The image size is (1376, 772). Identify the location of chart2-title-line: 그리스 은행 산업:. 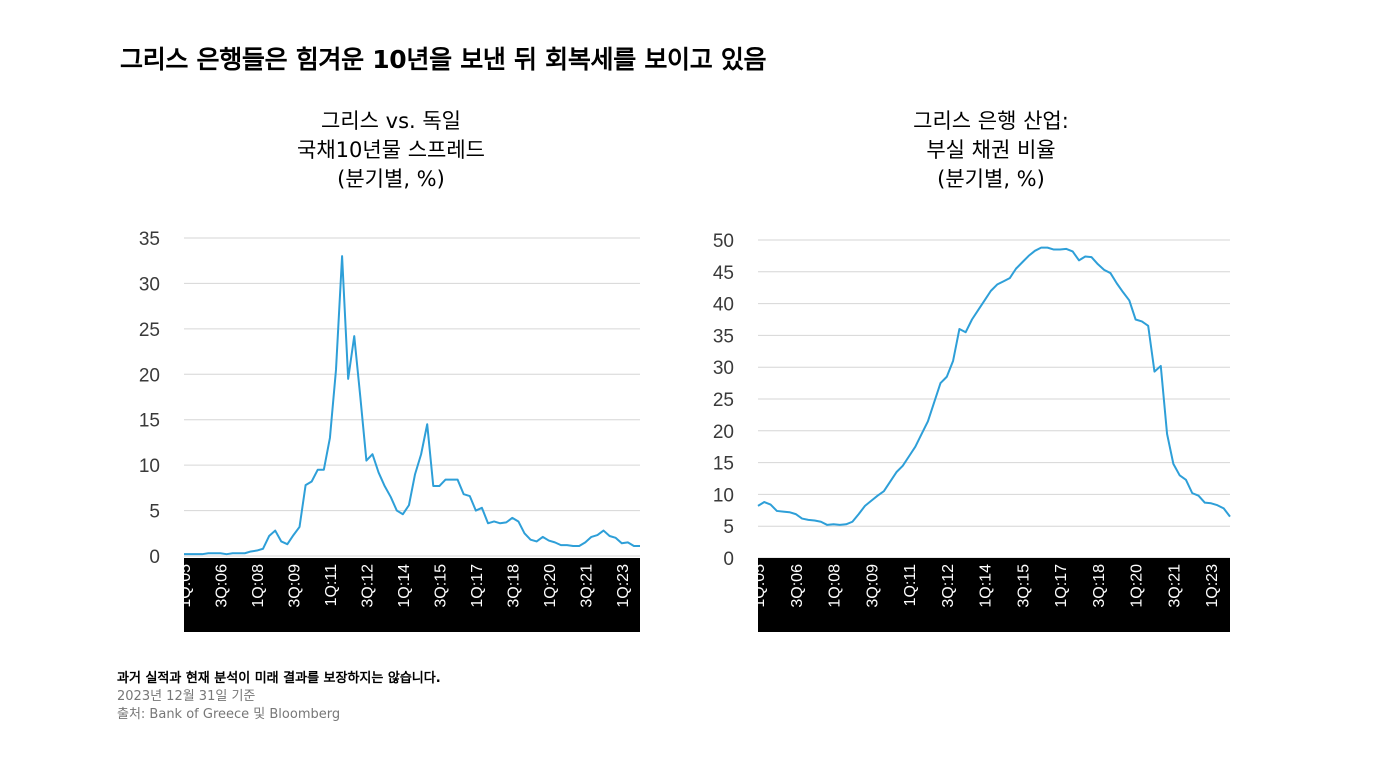
(991, 121).